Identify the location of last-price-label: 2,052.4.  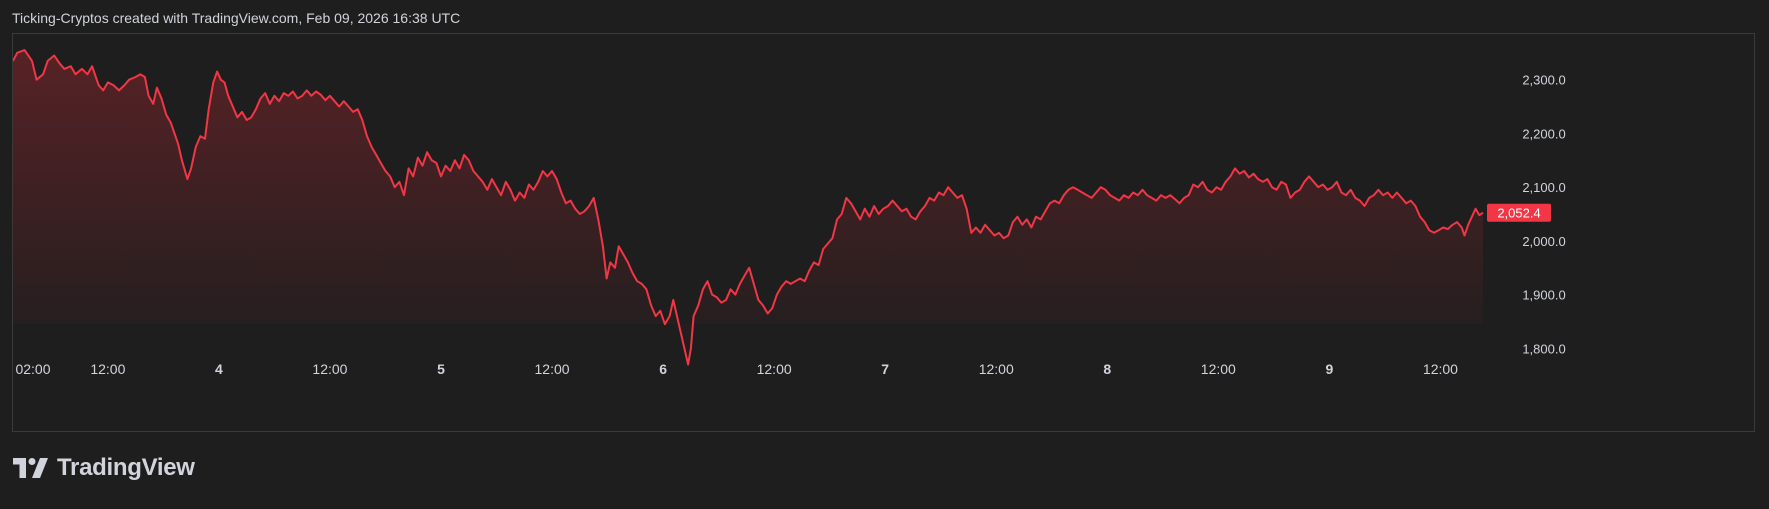
(1519, 212).